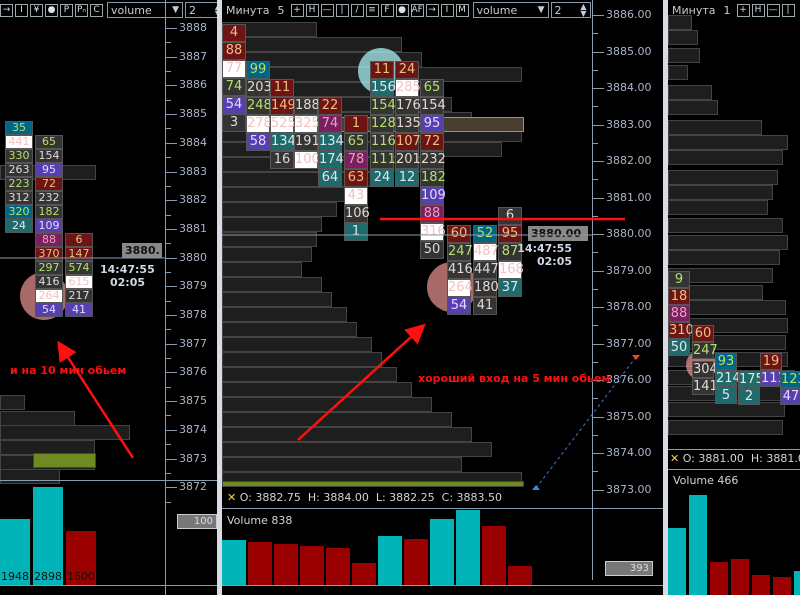  What do you see at coordinates (81, 10) in the screenshot?
I see `toolbar-button: Pₙ` at bounding box center [81, 10].